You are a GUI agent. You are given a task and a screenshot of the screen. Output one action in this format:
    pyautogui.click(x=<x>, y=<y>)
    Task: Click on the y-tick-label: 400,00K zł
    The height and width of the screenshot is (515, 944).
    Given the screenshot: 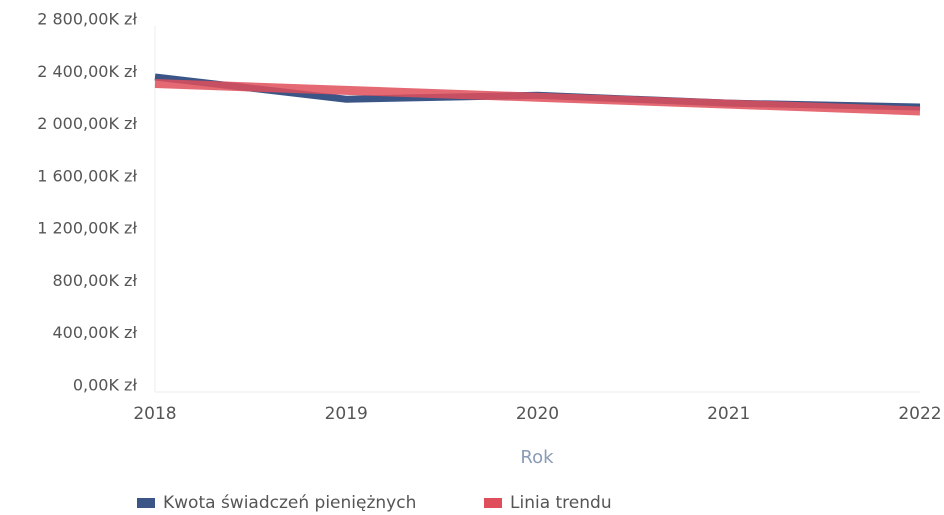 What is the action you would take?
    pyautogui.click(x=94, y=332)
    